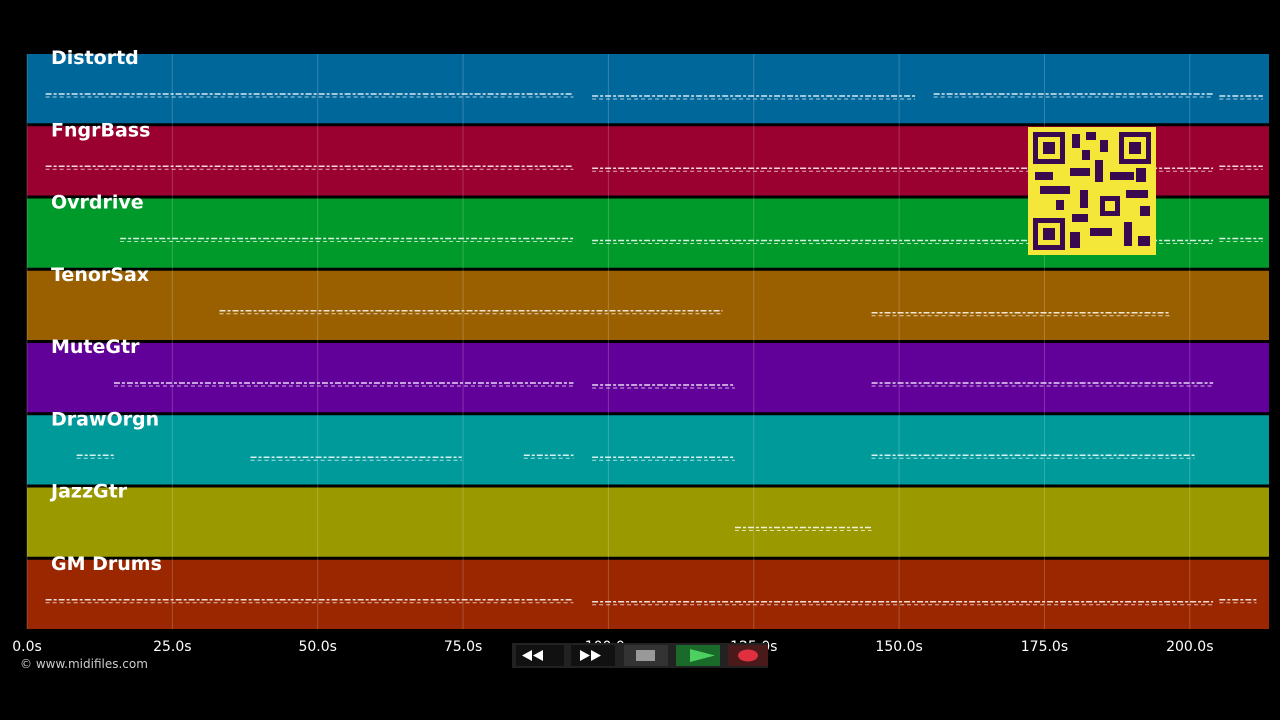  I want to click on tick-label: 25.0s, so click(172, 647).